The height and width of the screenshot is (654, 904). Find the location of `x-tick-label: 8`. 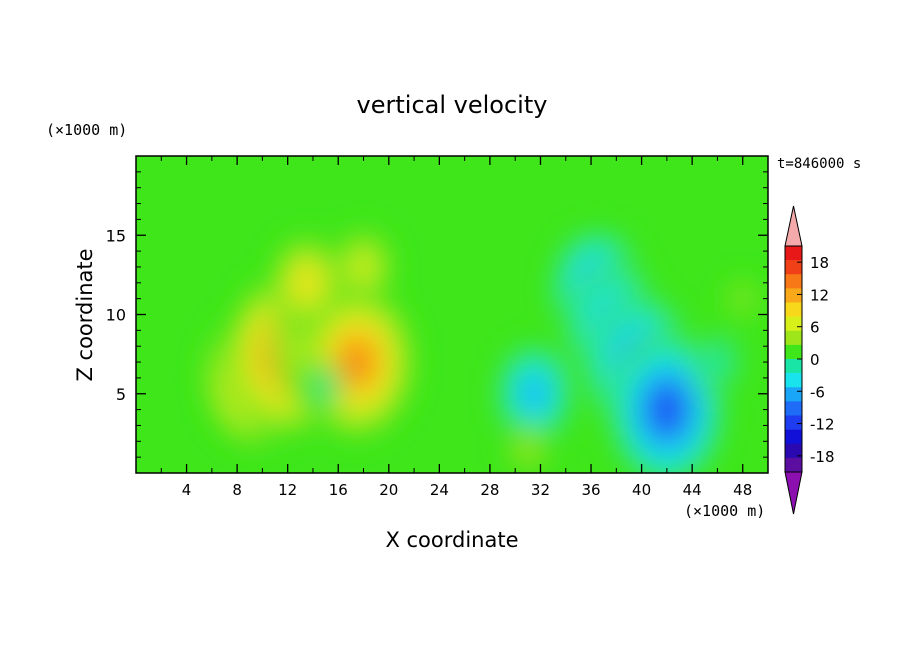

x-tick-label: 8 is located at coordinates (237, 490).